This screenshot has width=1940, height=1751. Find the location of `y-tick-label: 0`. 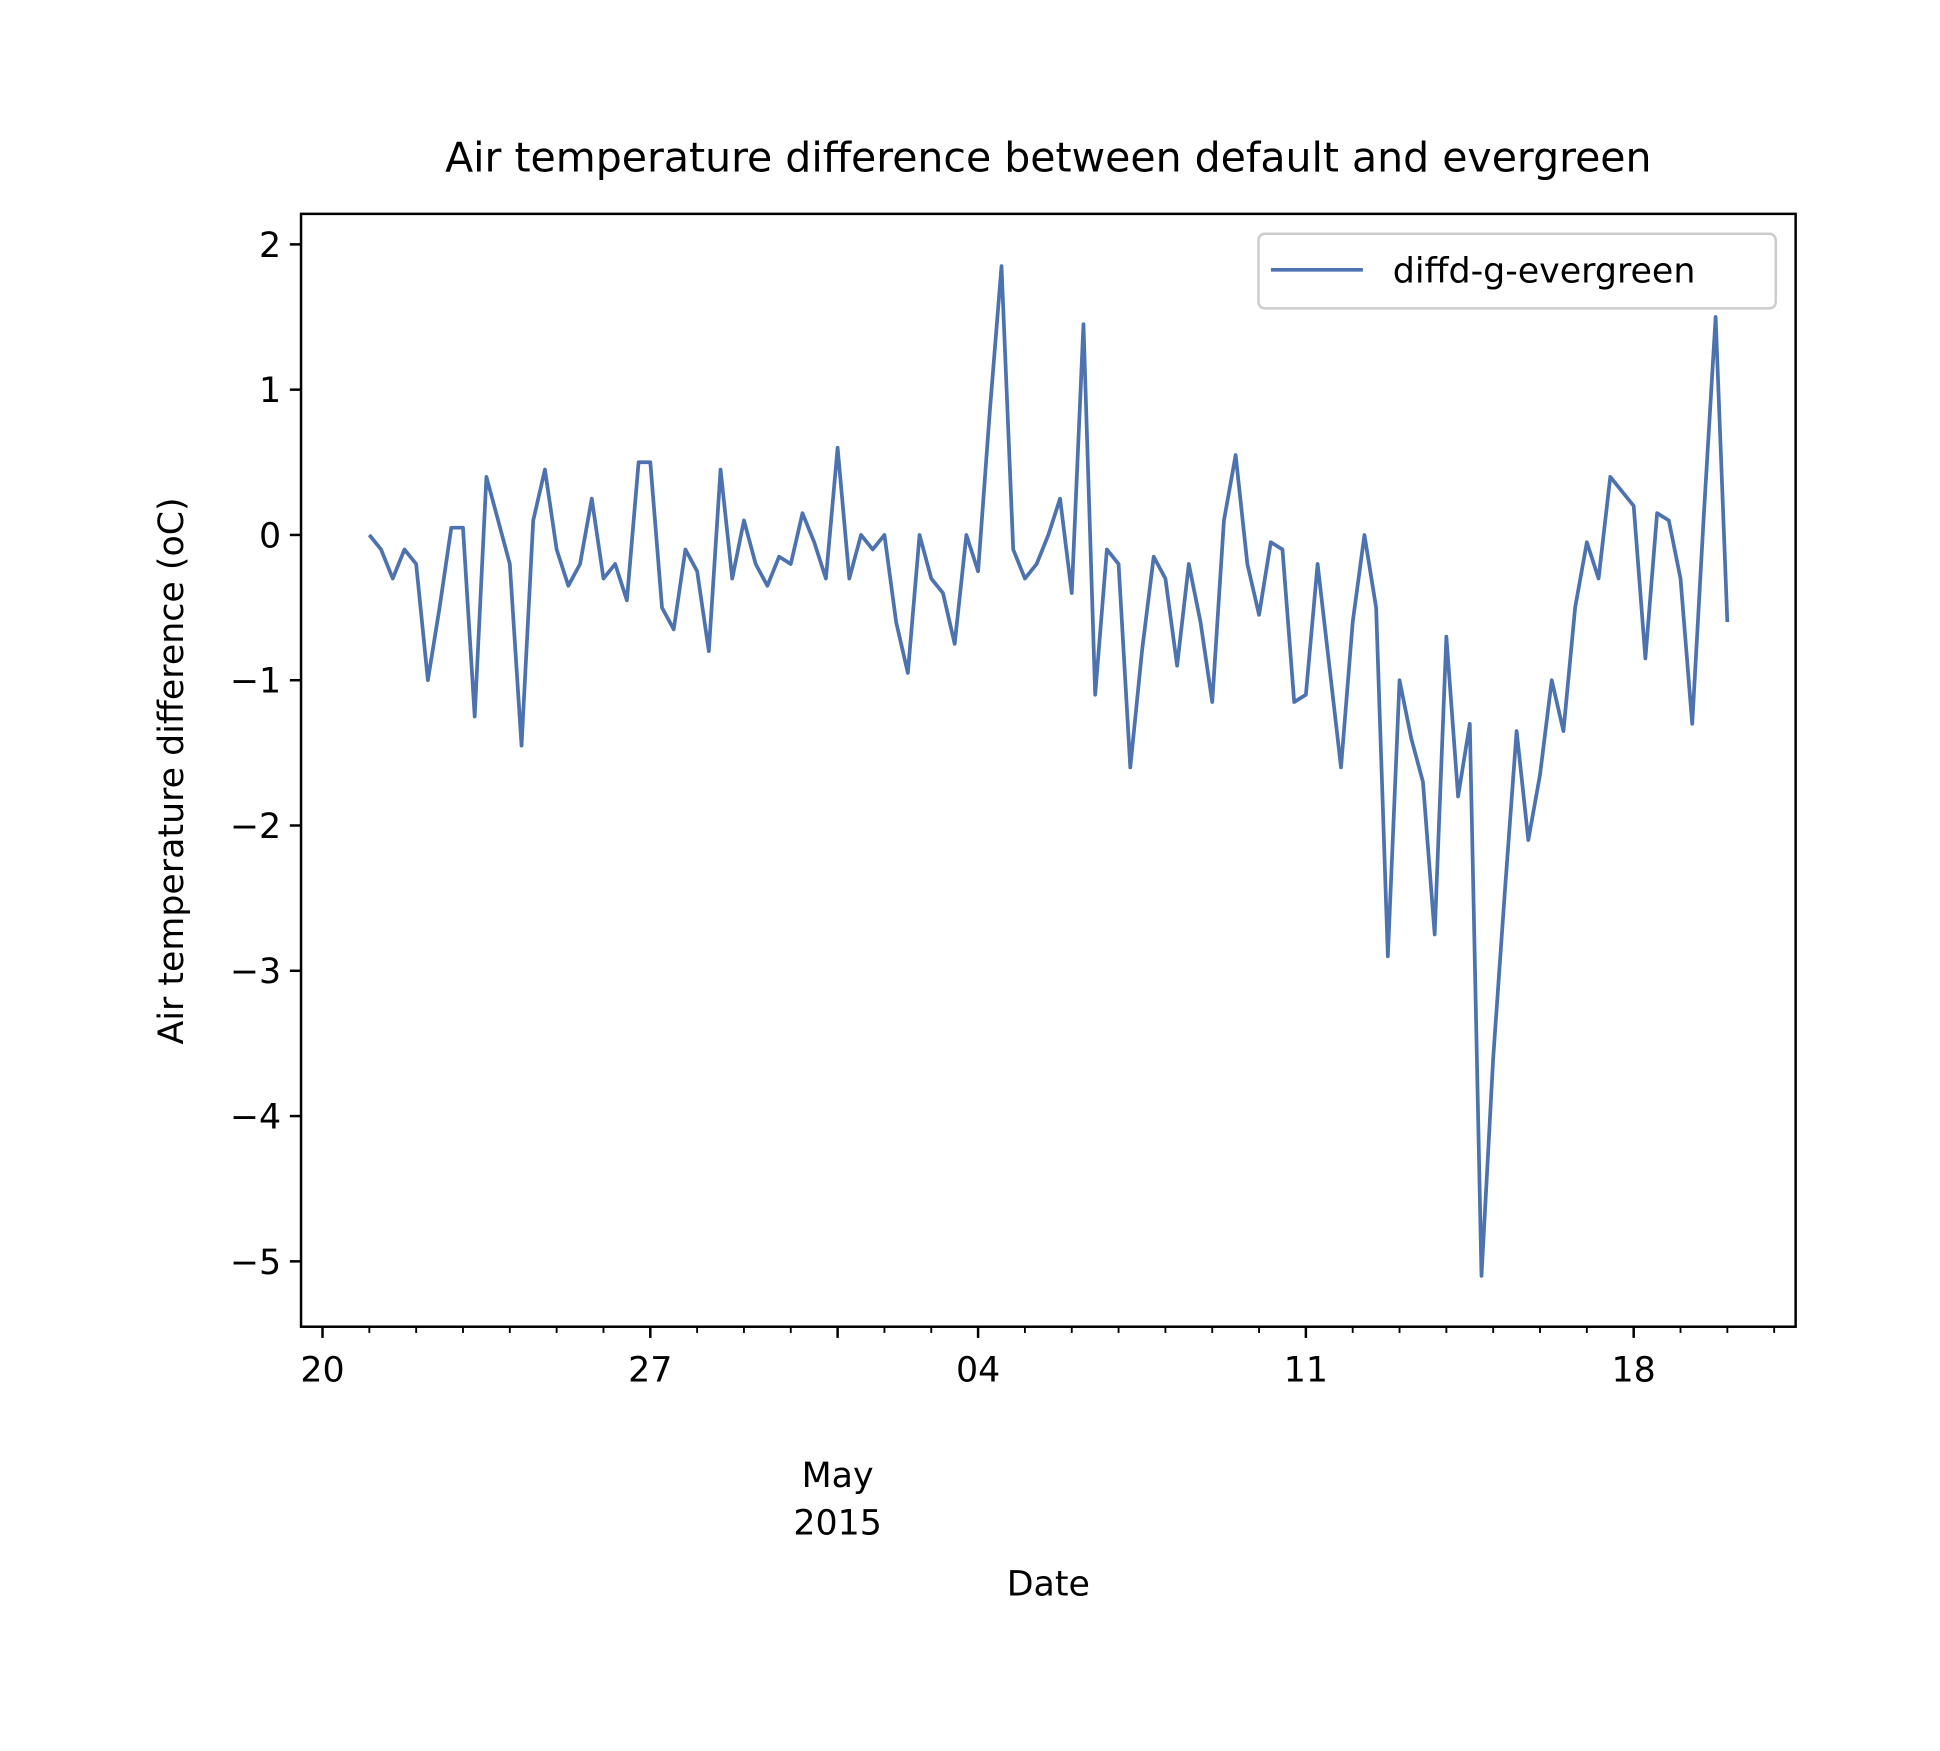

y-tick-label: 0 is located at coordinates (270, 536).